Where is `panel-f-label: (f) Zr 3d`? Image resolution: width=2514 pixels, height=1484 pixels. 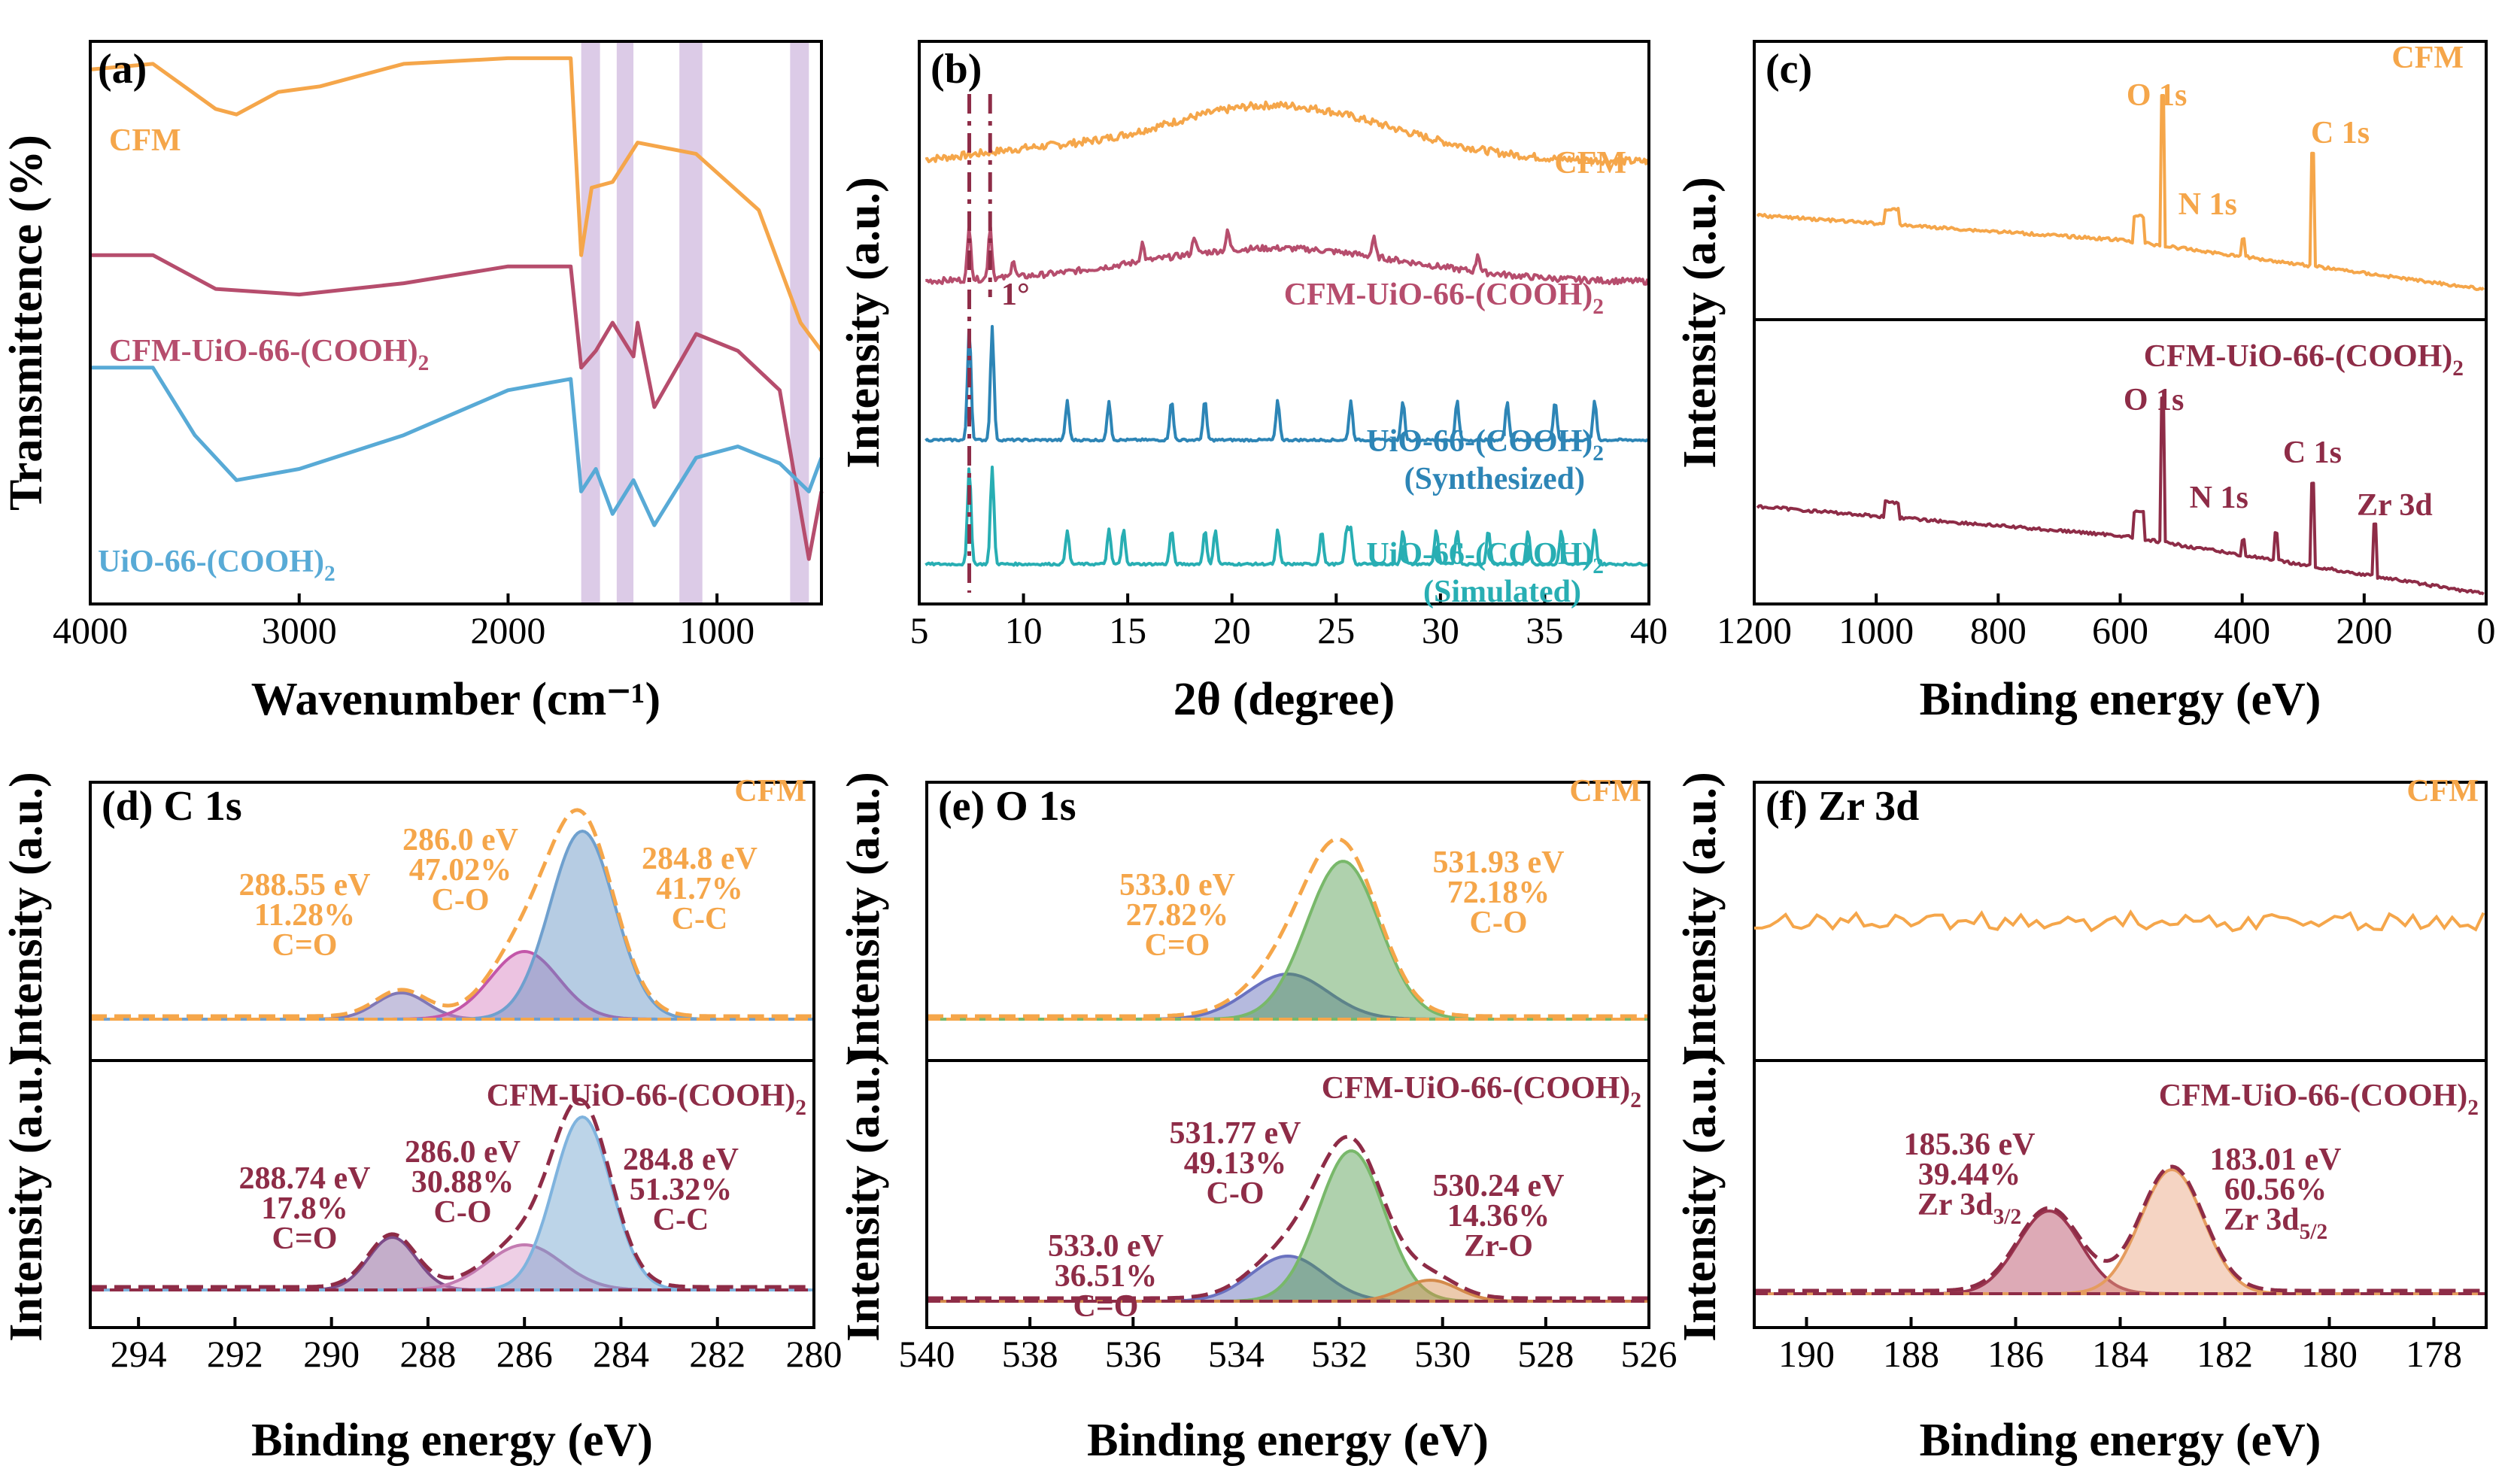 panel-f-label: (f) Zr 3d is located at coordinates (1842, 806).